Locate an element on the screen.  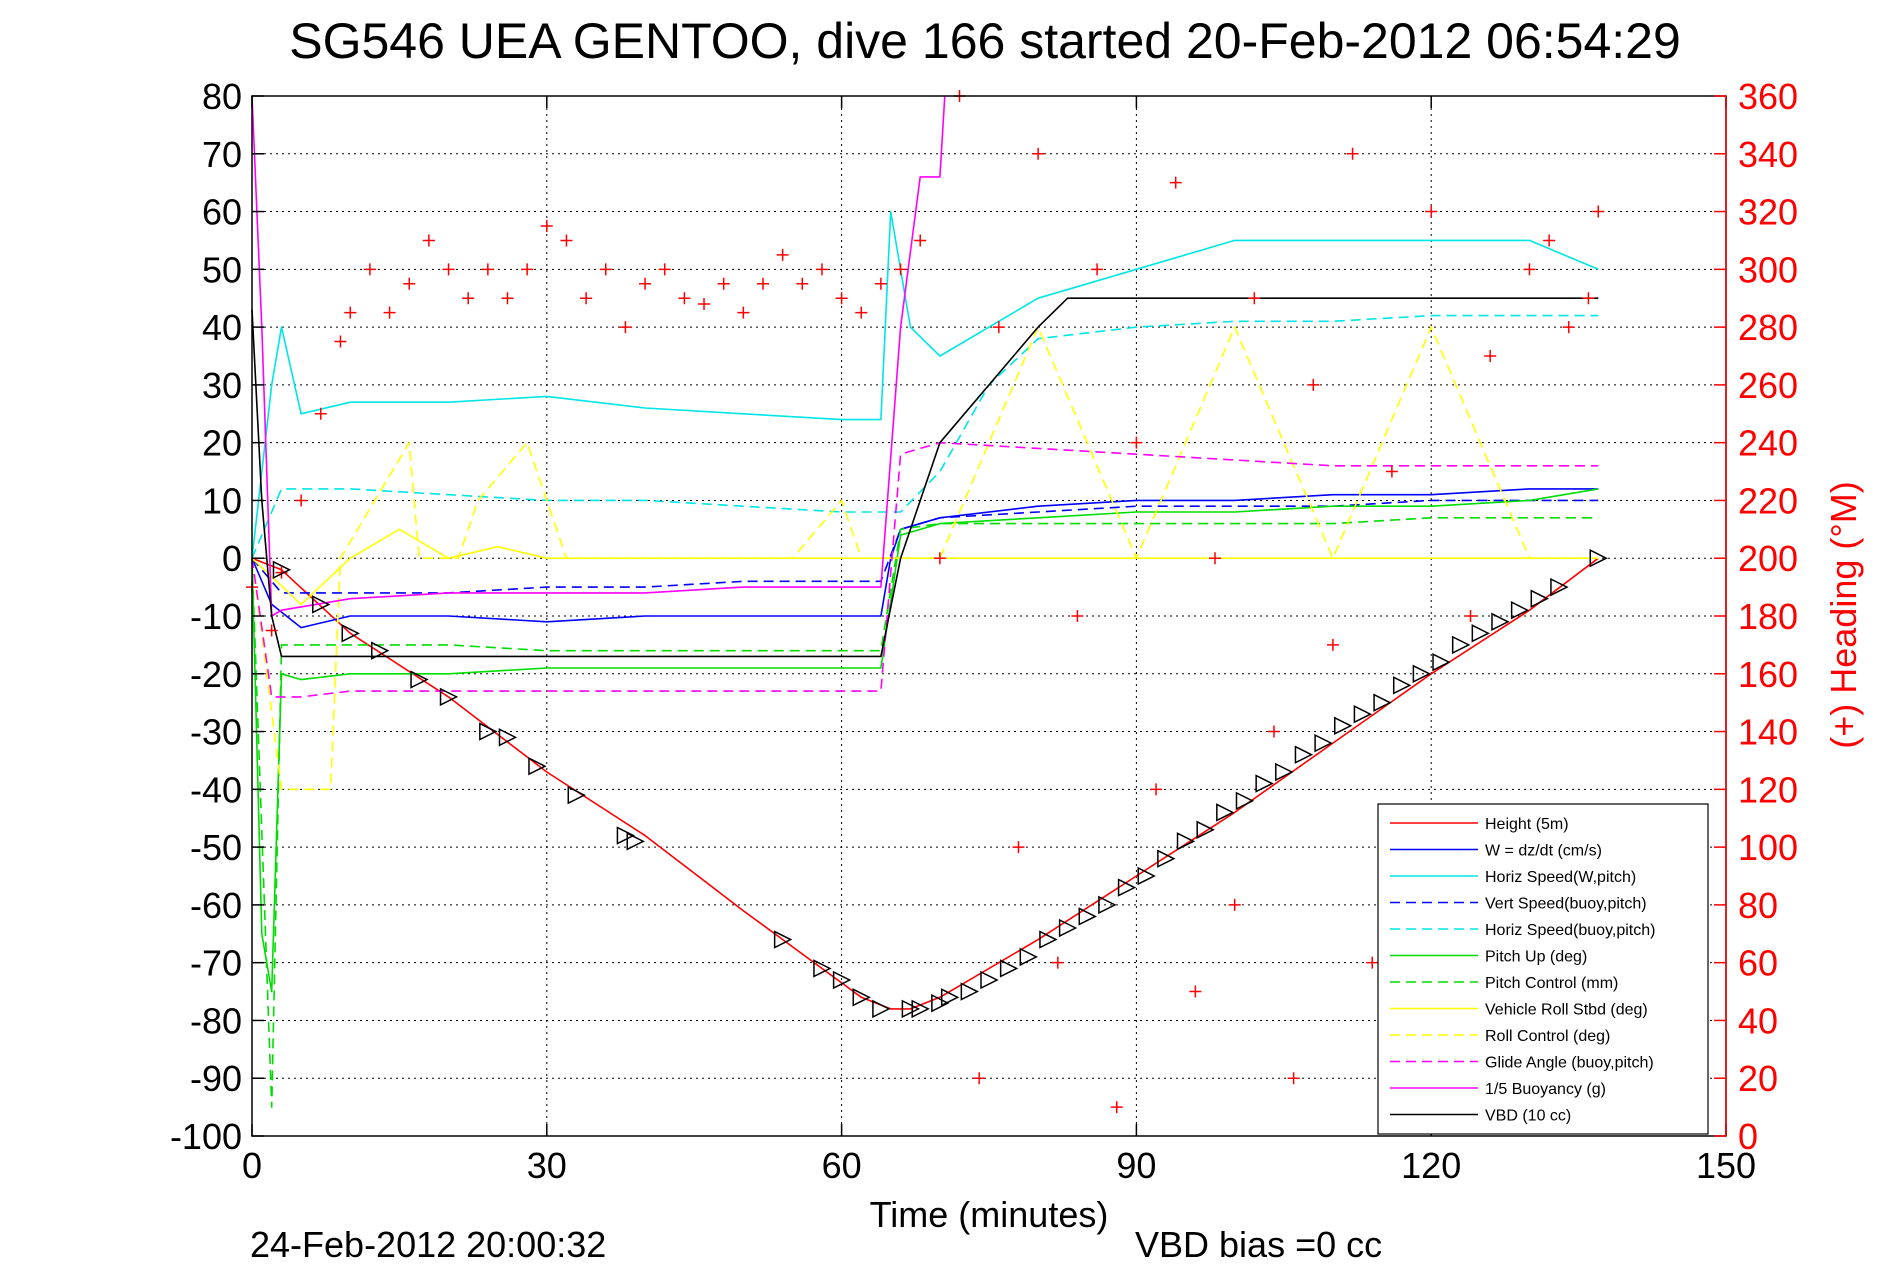
right-y-tick-label: 200 is located at coordinates (1768, 558).